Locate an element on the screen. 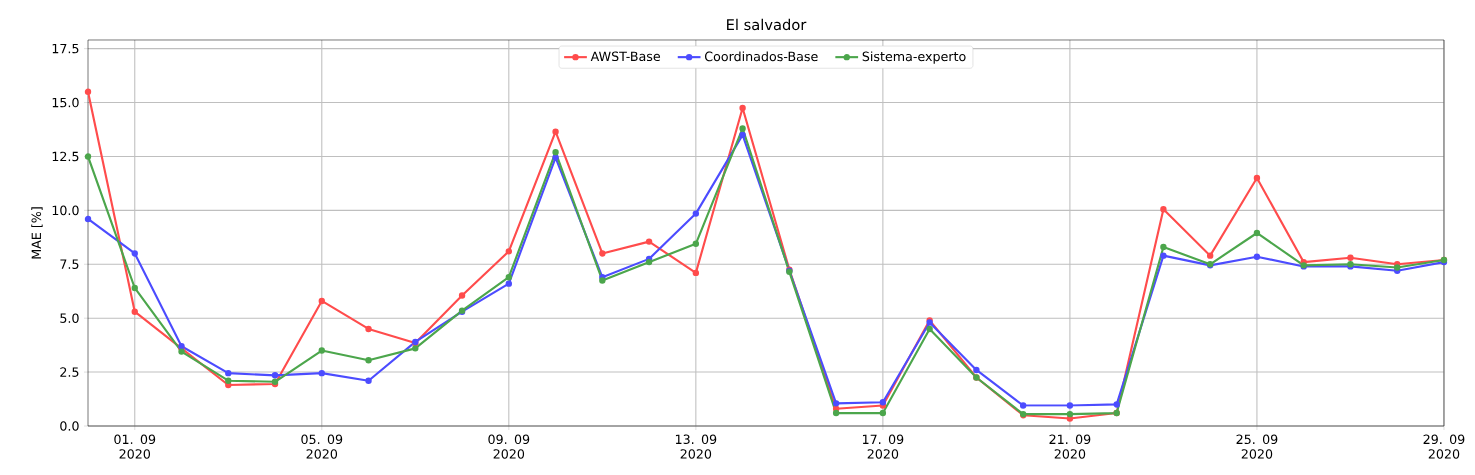  x-tick-label: 17. 09 2020 is located at coordinates (883, 446).